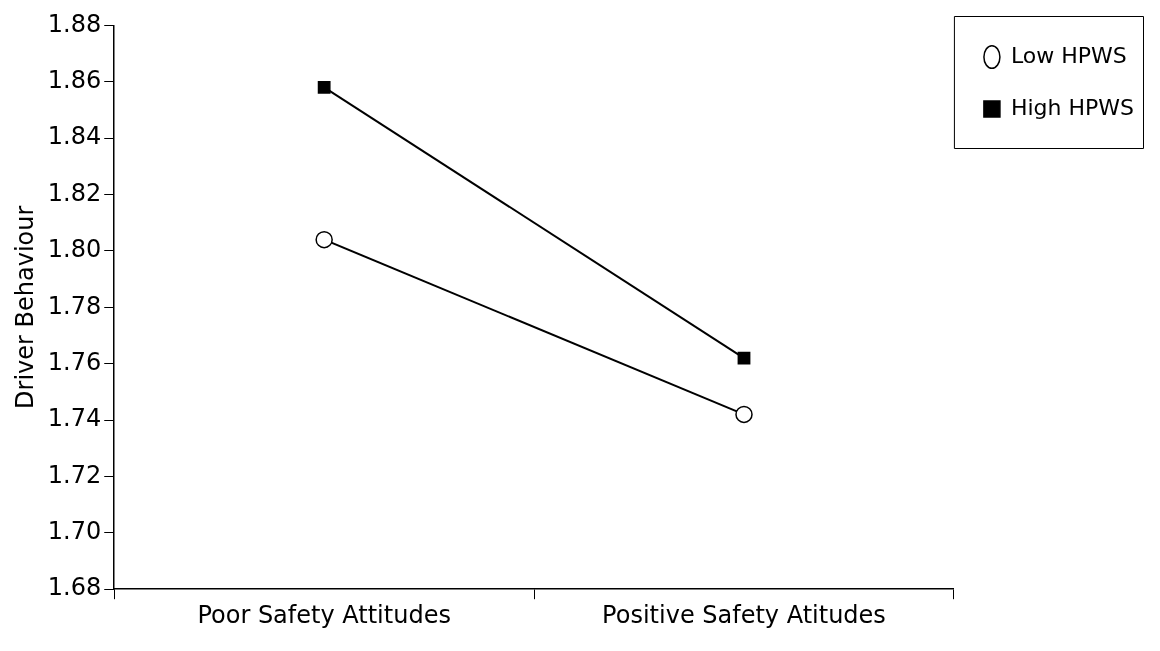  I want to click on y-tick-label: 1.88, so click(74, 23).